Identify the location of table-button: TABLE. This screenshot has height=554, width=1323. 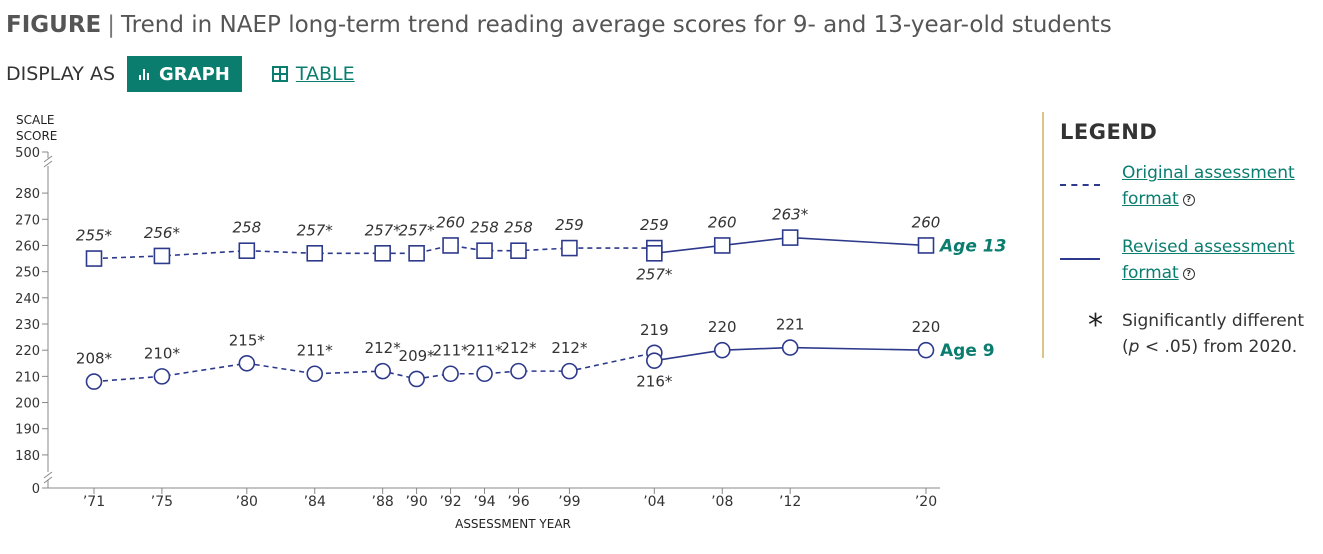
(313, 74).